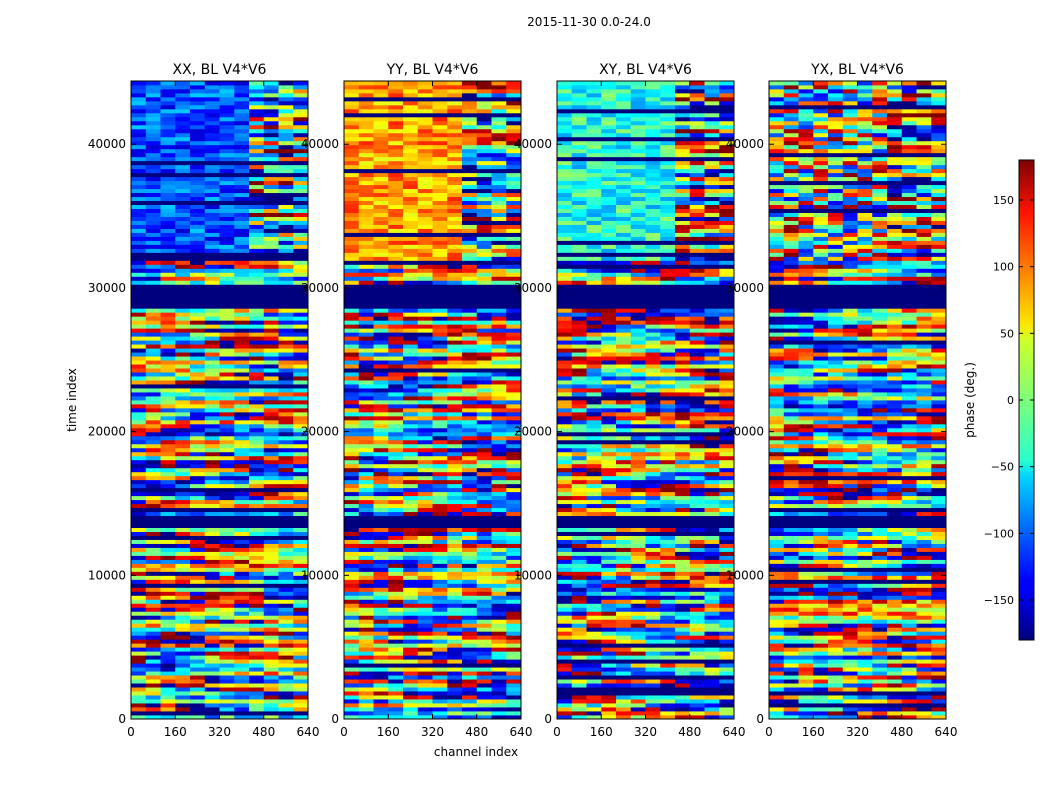 This screenshot has height=800, width=1050. Describe the element at coordinates (476, 752) in the screenshot. I see `x-axis-label: channel index` at that location.